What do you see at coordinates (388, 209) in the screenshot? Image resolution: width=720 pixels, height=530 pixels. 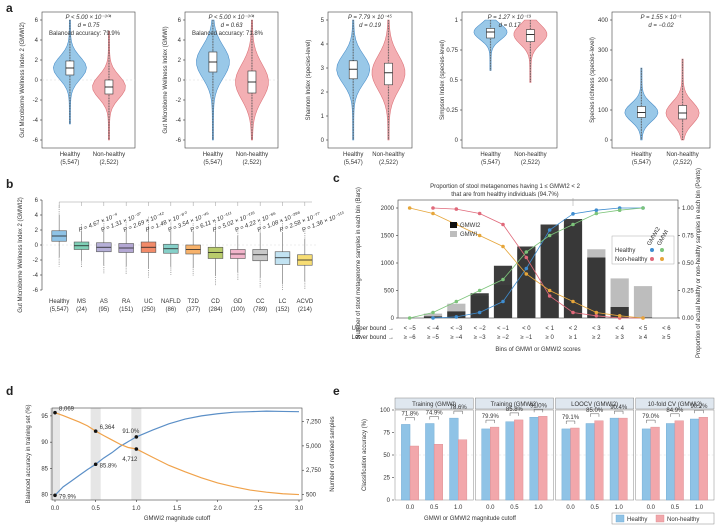 I see `y-tick-label-left: 2000` at bounding box center [388, 209].